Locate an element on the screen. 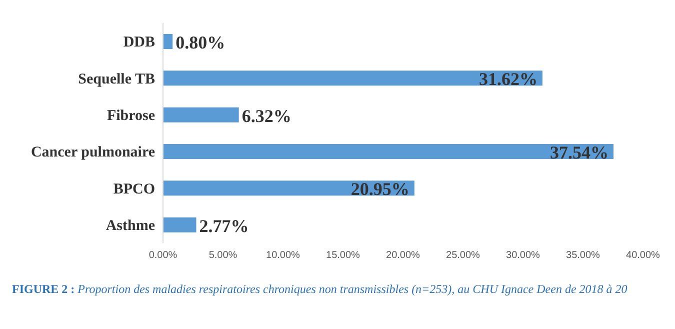 This screenshot has width=675, height=329. x-tick-label: 25.00% is located at coordinates (463, 256).